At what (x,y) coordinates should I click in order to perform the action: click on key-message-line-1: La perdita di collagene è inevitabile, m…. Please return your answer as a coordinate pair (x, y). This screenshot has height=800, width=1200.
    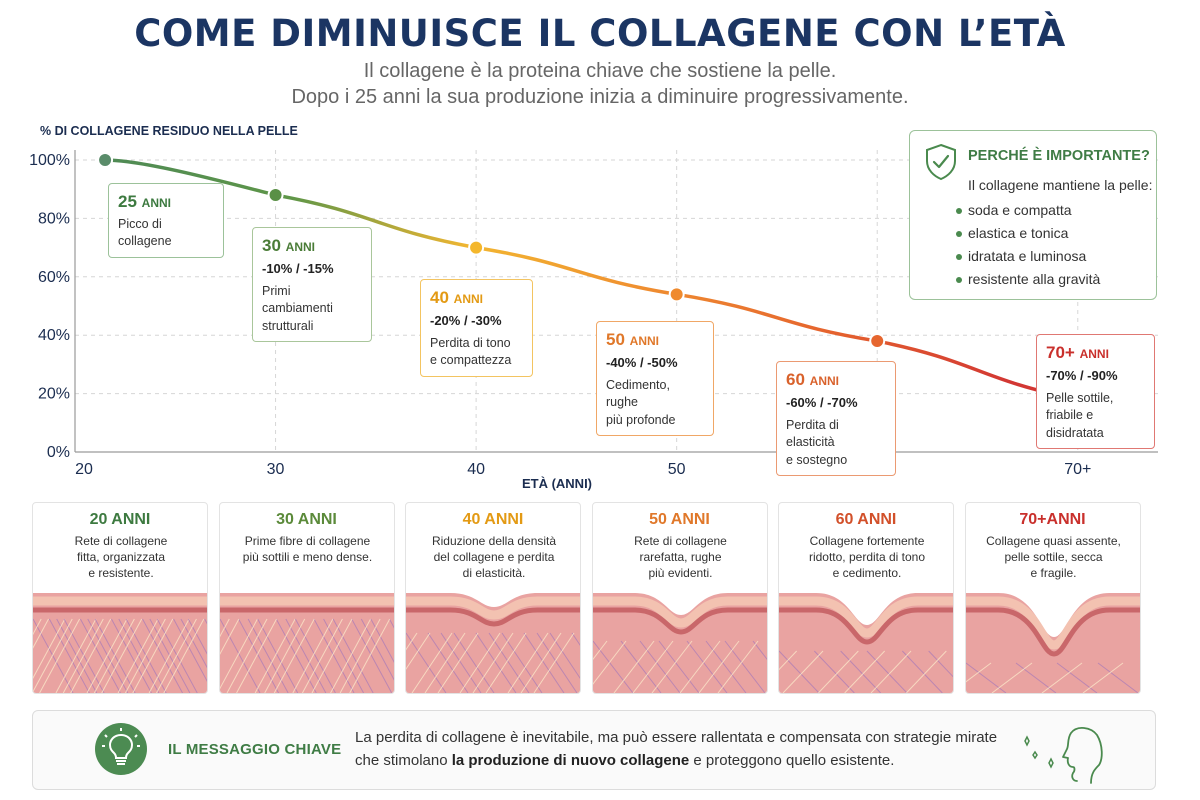
    Looking at the image, I should click on (676, 737).